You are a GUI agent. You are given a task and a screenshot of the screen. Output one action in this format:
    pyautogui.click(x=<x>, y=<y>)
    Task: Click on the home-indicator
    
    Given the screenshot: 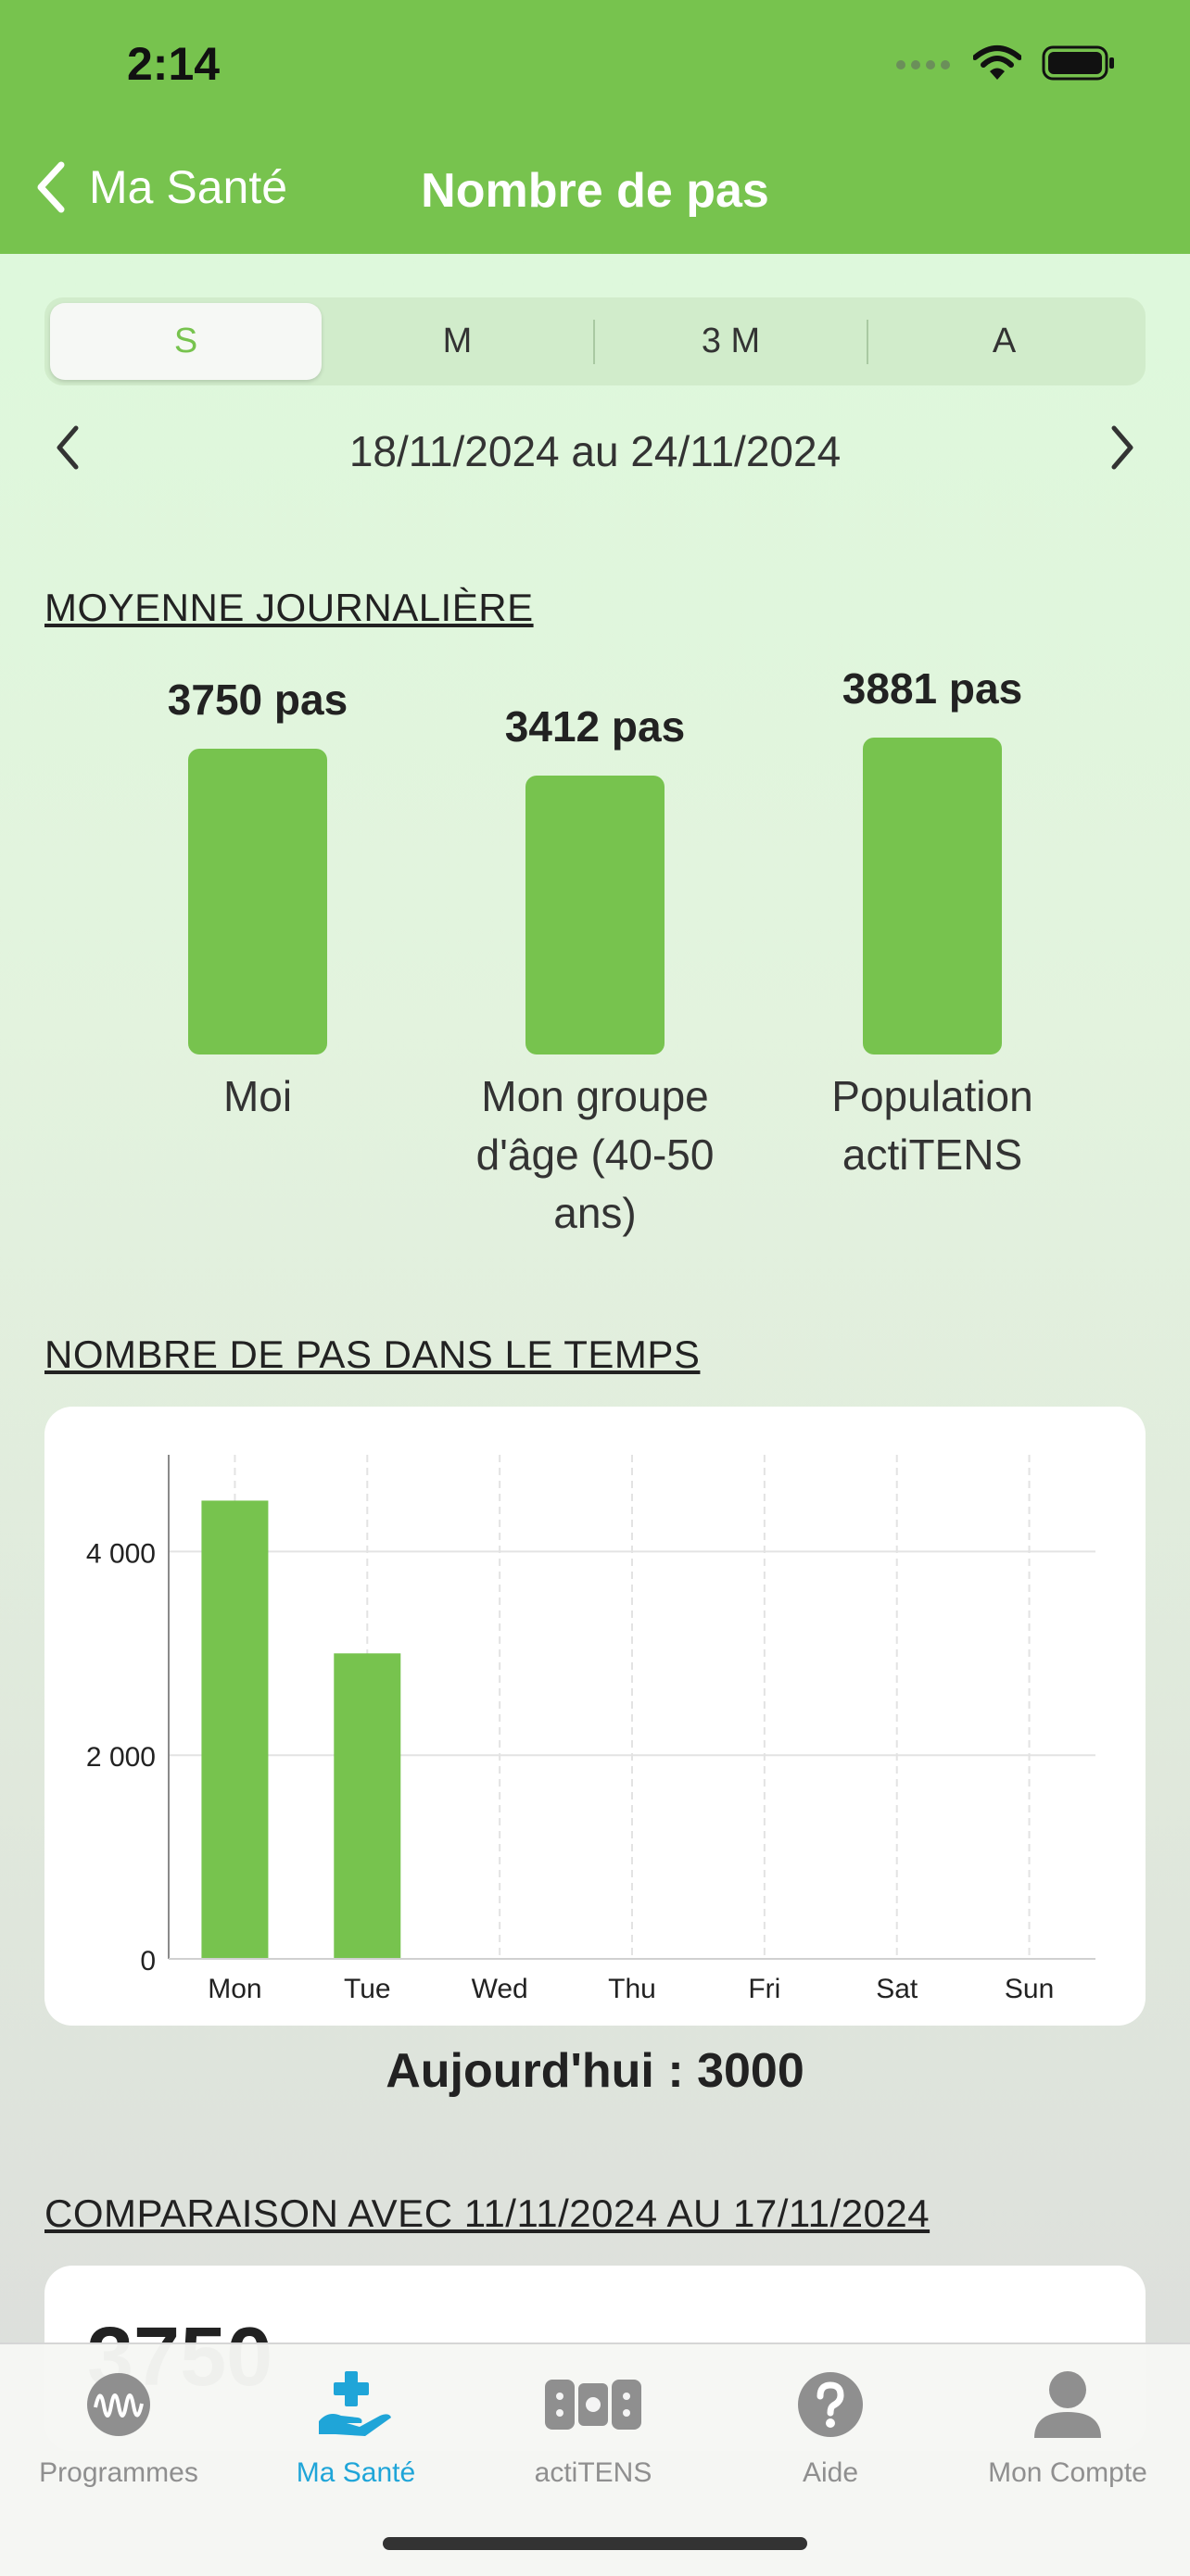 What is the action you would take?
    pyautogui.click(x=595, y=2543)
    